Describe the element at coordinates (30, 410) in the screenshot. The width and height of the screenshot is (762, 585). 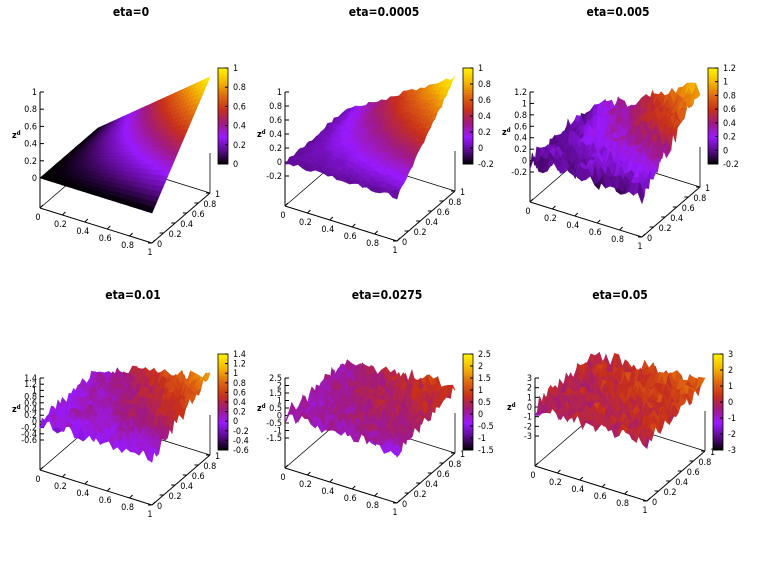
I see `z-tick-label: 0.4` at that location.